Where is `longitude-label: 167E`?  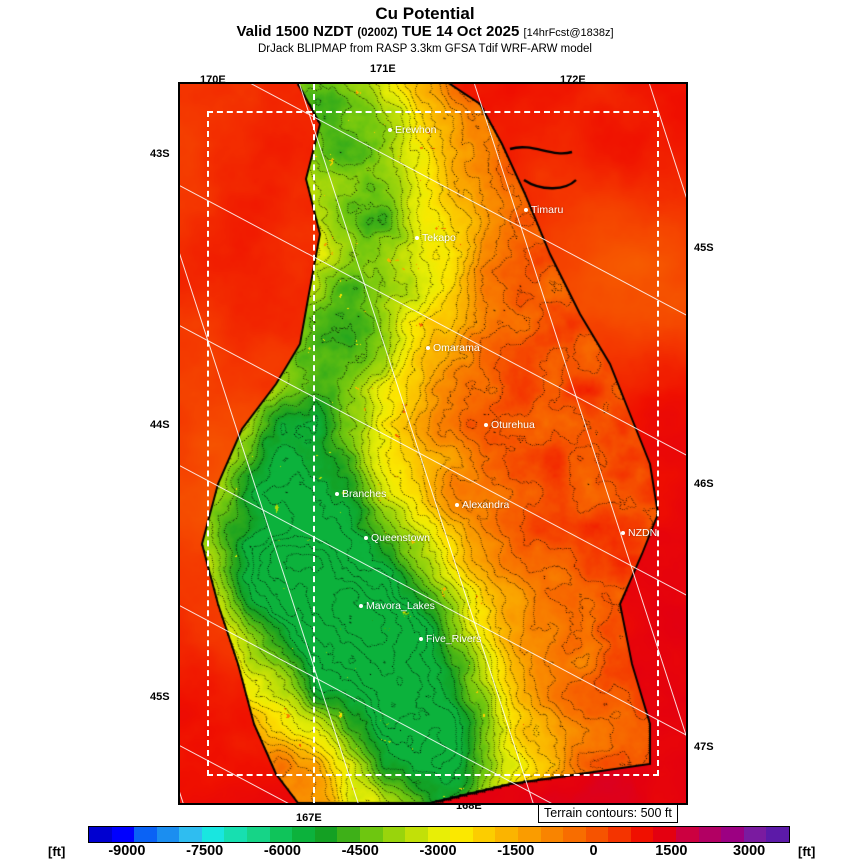 longitude-label: 167E is located at coordinates (309, 818).